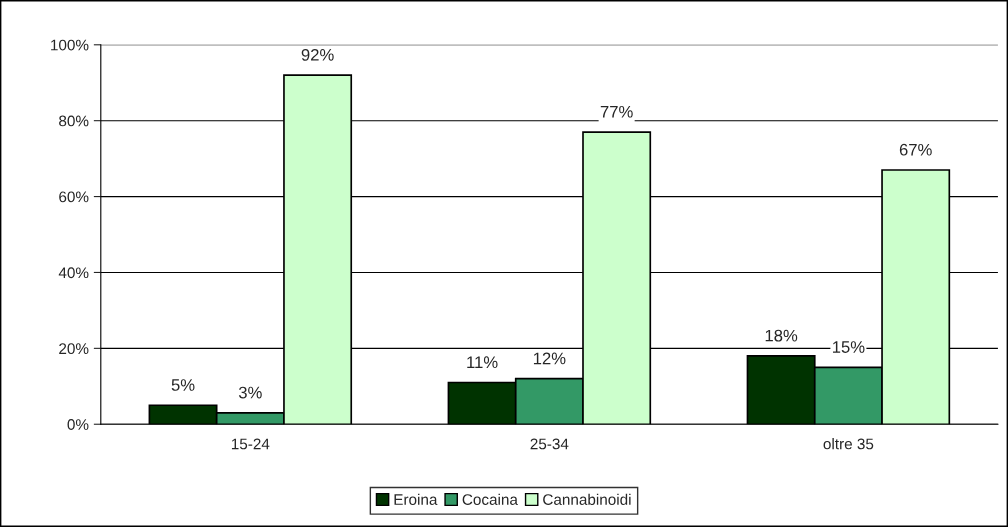 The height and width of the screenshot is (527, 1008). What do you see at coordinates (74, 197) in the screenshot?
I see `y-tick-label: 60%` at bounding box center [74, 197].